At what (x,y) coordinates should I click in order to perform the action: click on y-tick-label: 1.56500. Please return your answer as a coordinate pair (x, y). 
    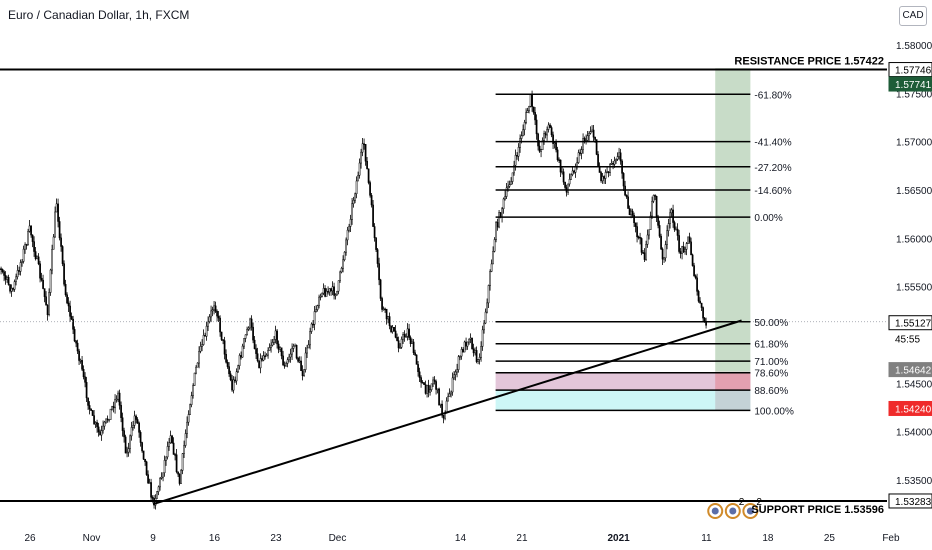
    Looking at the image, I should click on (914, 191).